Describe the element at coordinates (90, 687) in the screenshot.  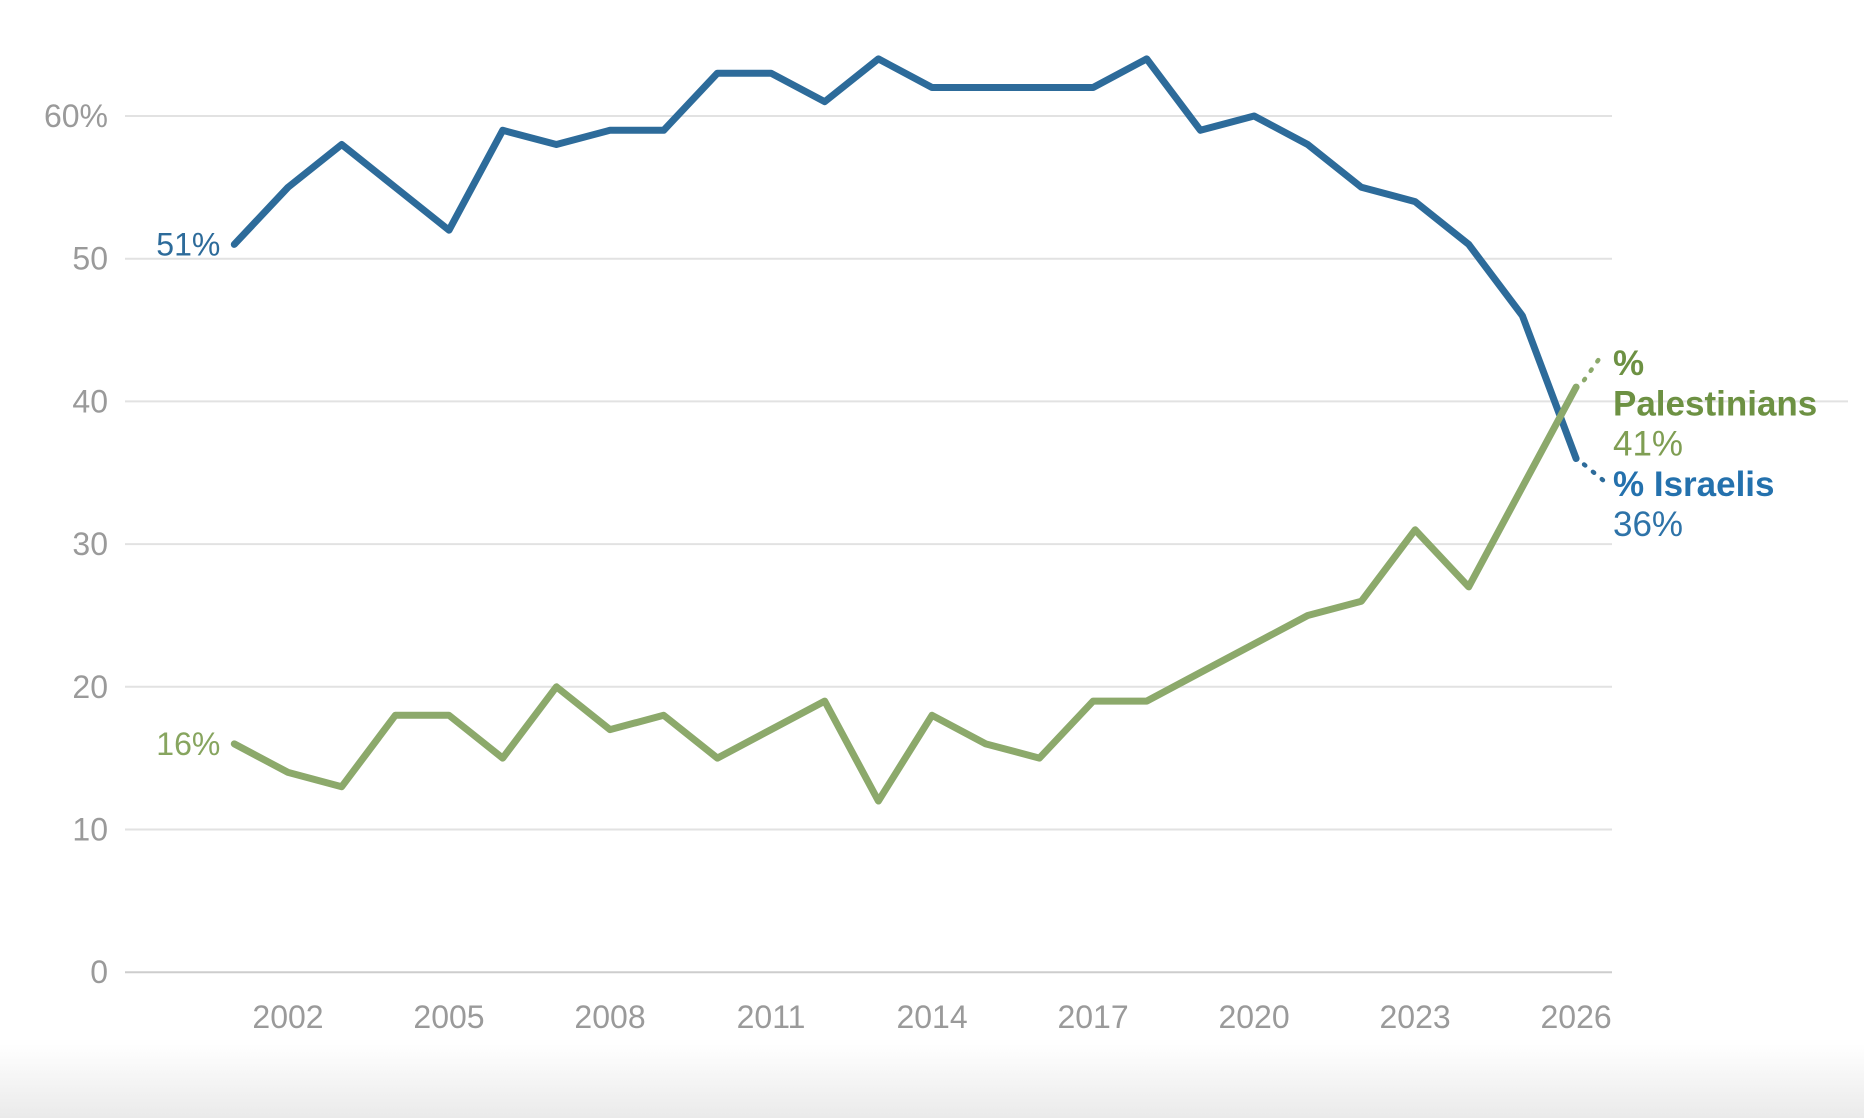
I see `y-axis-label: 20` at that location.